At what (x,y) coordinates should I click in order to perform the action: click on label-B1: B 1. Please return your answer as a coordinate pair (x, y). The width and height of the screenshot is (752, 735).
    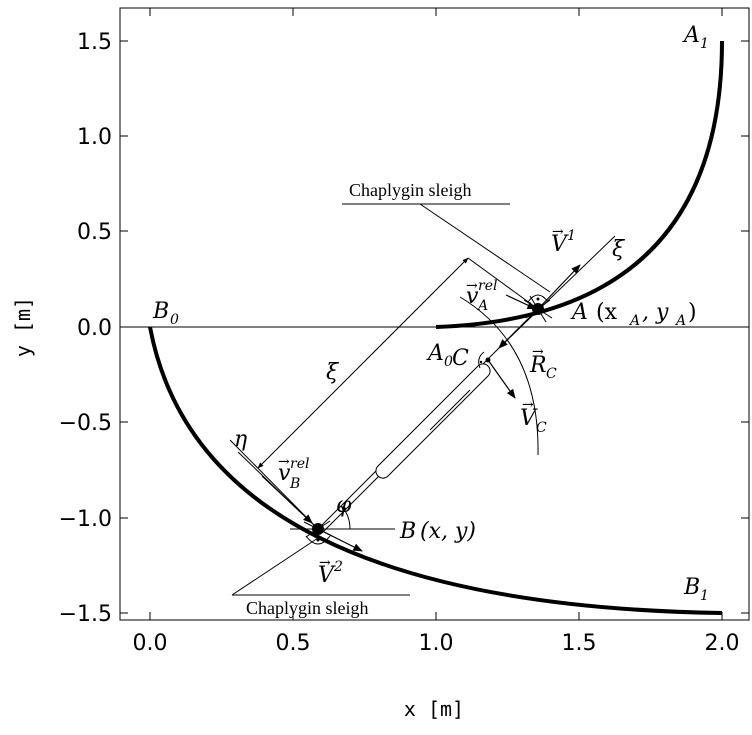
    Looking at the image, I should click on (696, 589).